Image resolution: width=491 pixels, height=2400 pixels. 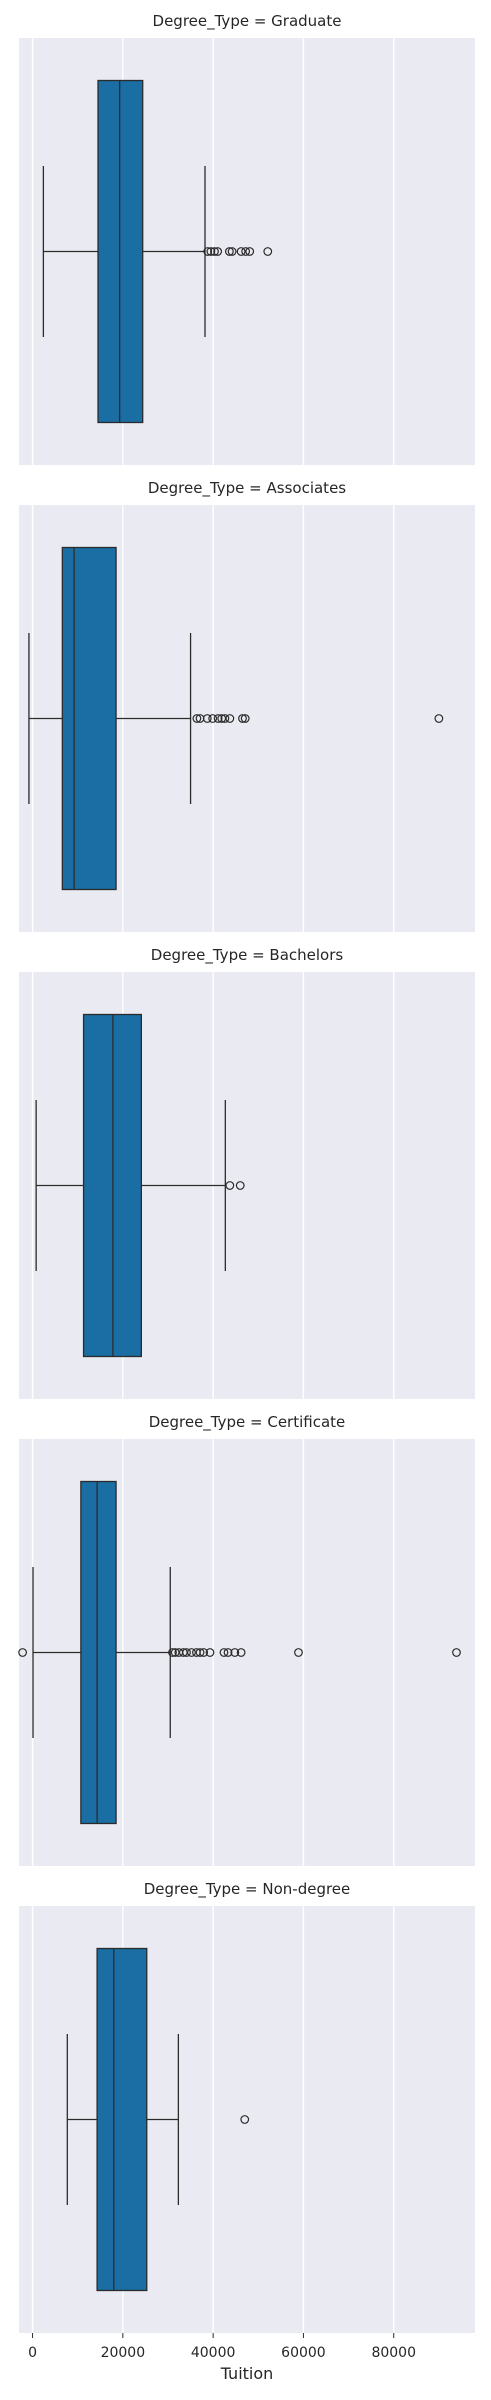 I want to click on panel-title: Degree_Type = Associates, so click(x=247, y=488).